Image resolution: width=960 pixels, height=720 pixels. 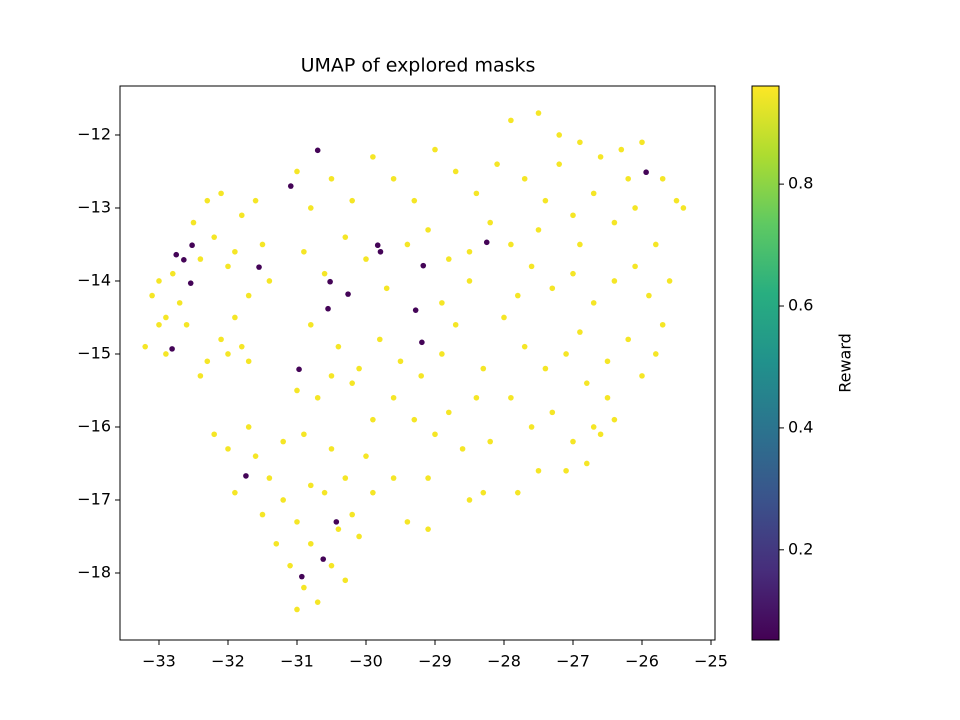 I want to click on x-tick-label: −28, so click(x=504, y=661).